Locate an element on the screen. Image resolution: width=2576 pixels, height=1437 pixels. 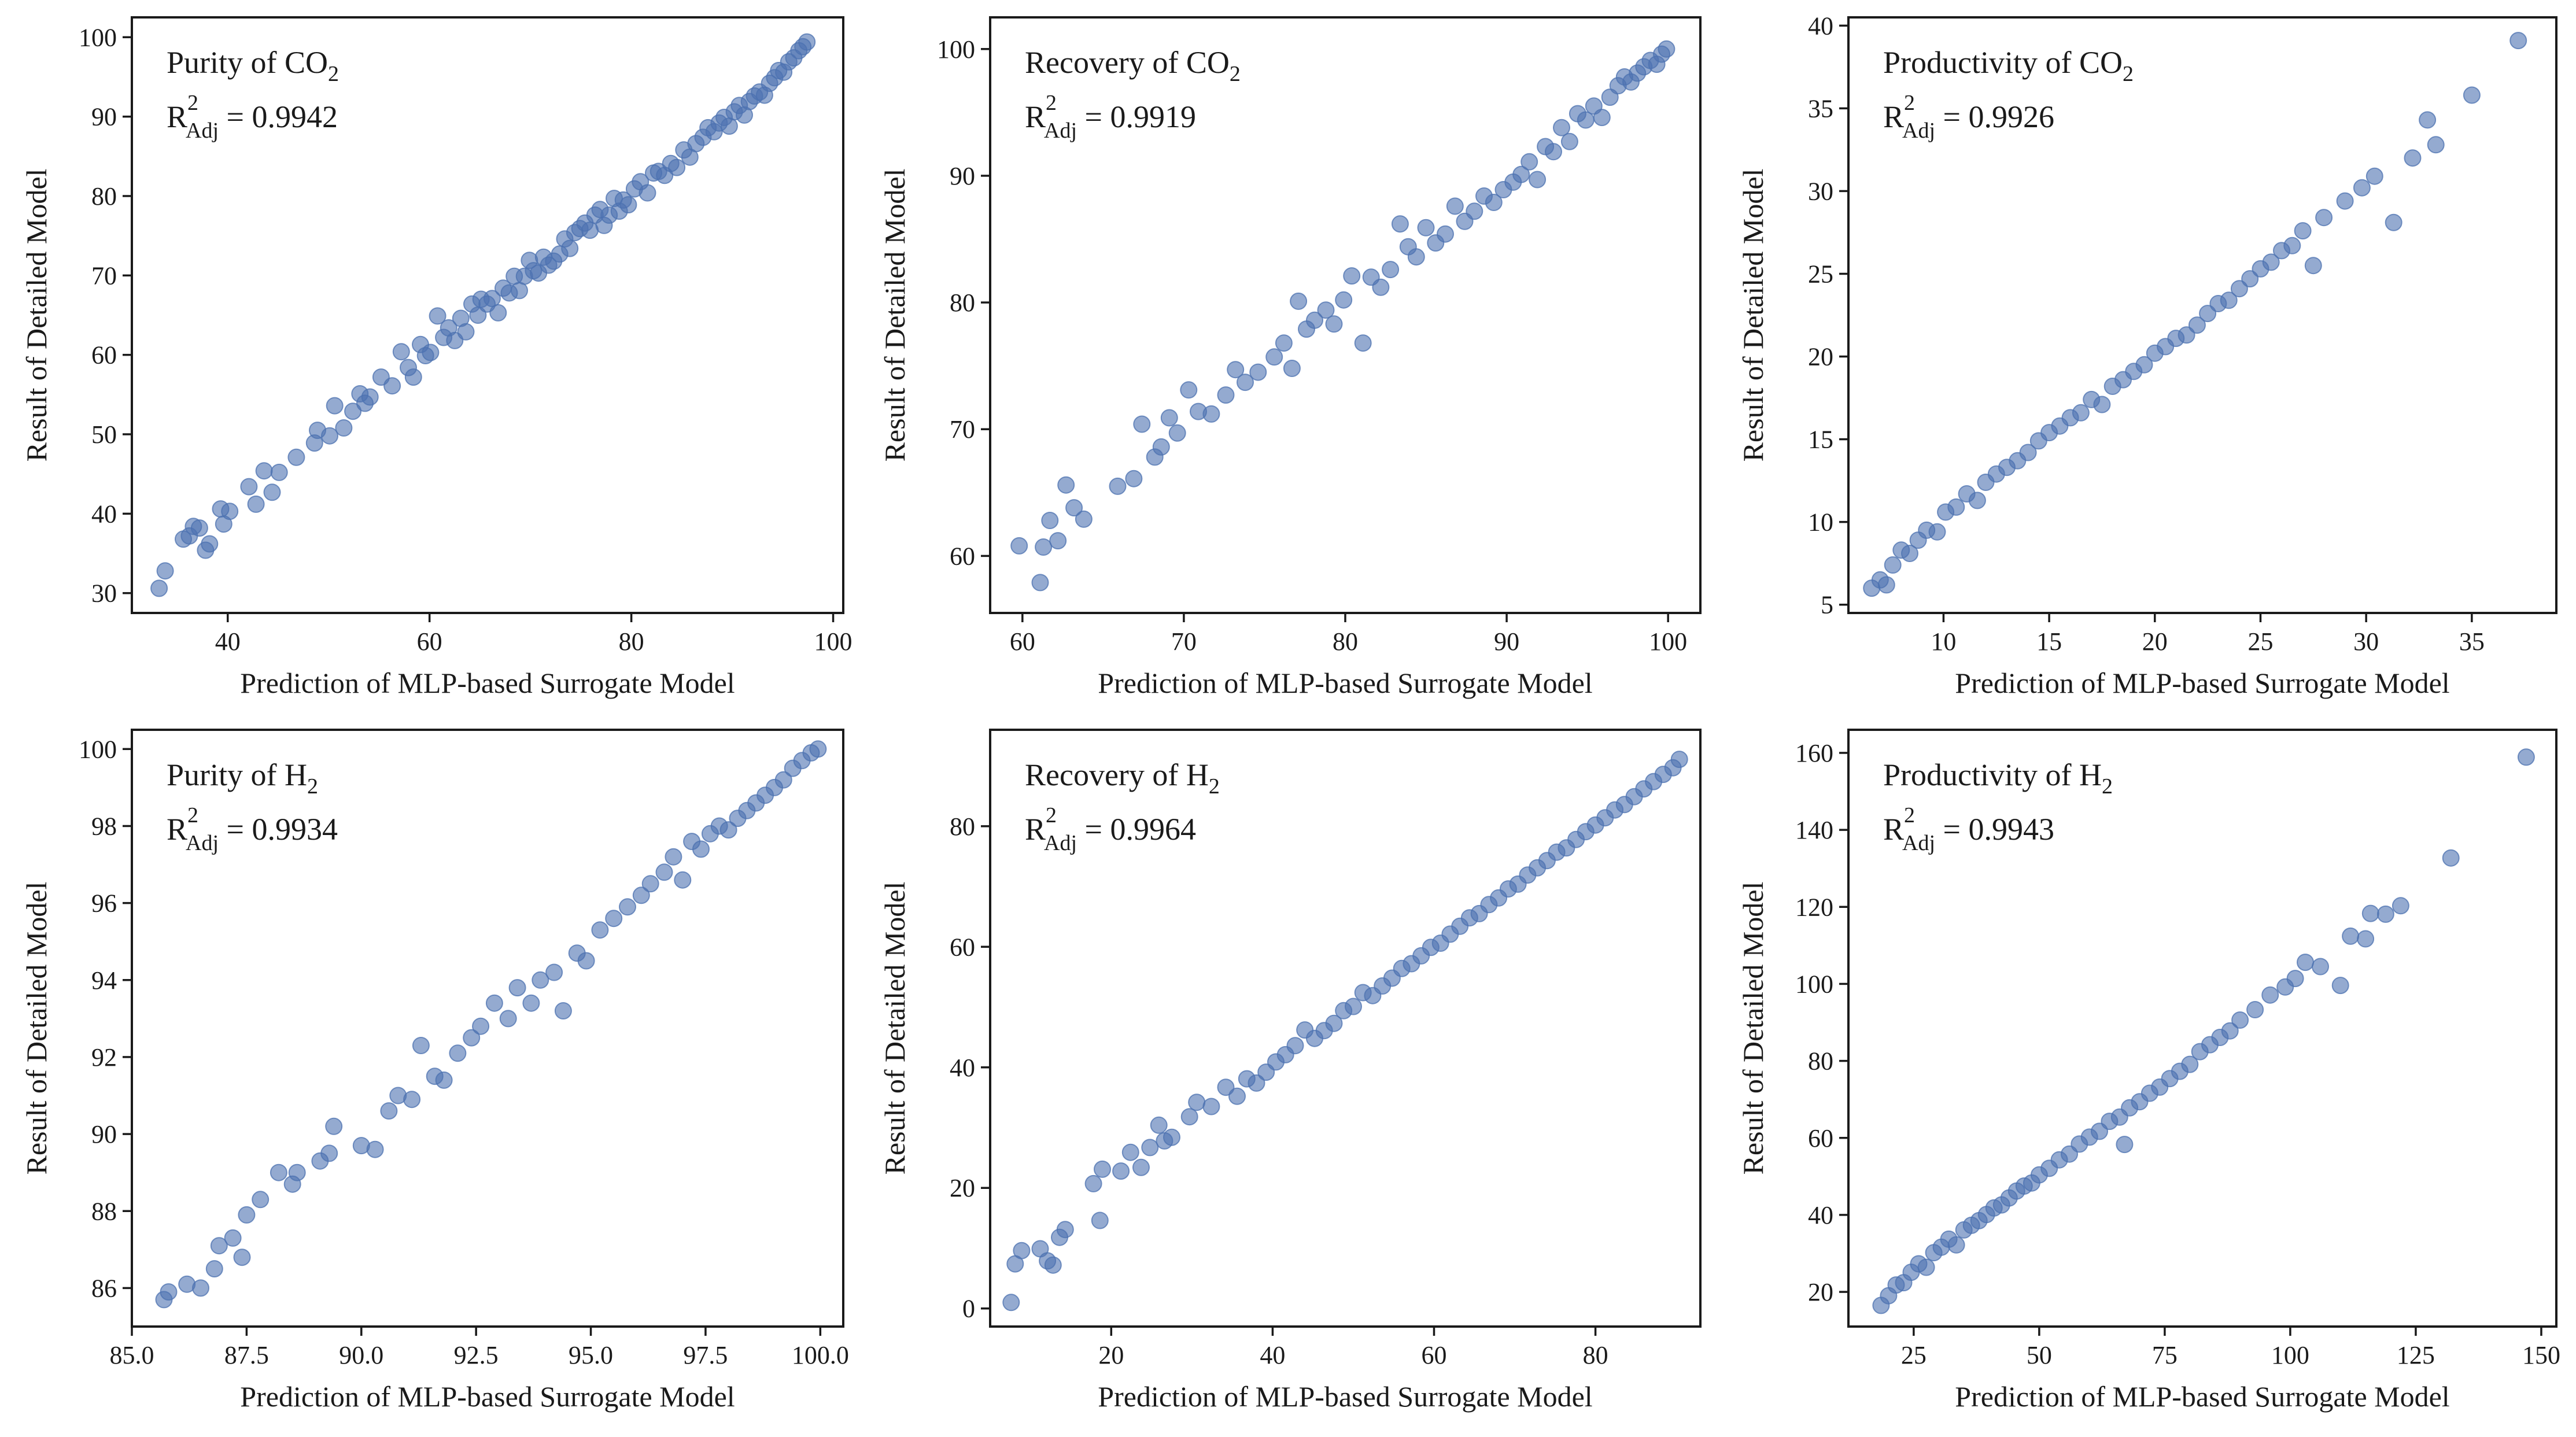
r2-annotation: R2 Adj = 0.9943 is located at coordinates (1968, 829).